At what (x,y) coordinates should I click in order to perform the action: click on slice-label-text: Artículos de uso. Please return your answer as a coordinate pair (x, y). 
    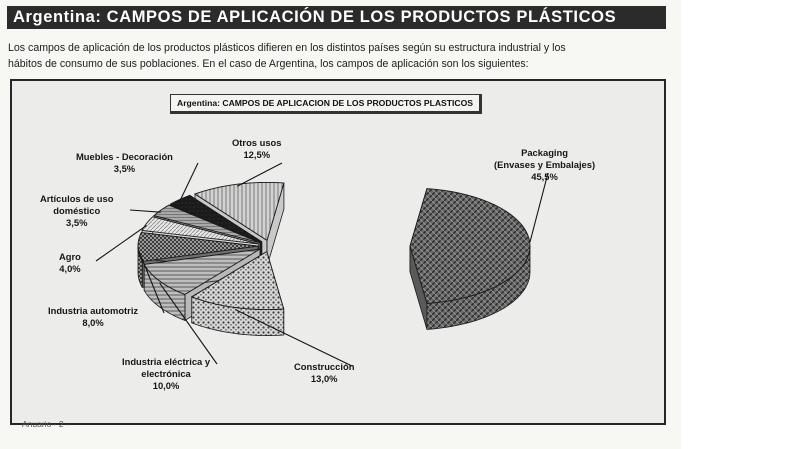
    Looking at the image, I should click on (77, 198).